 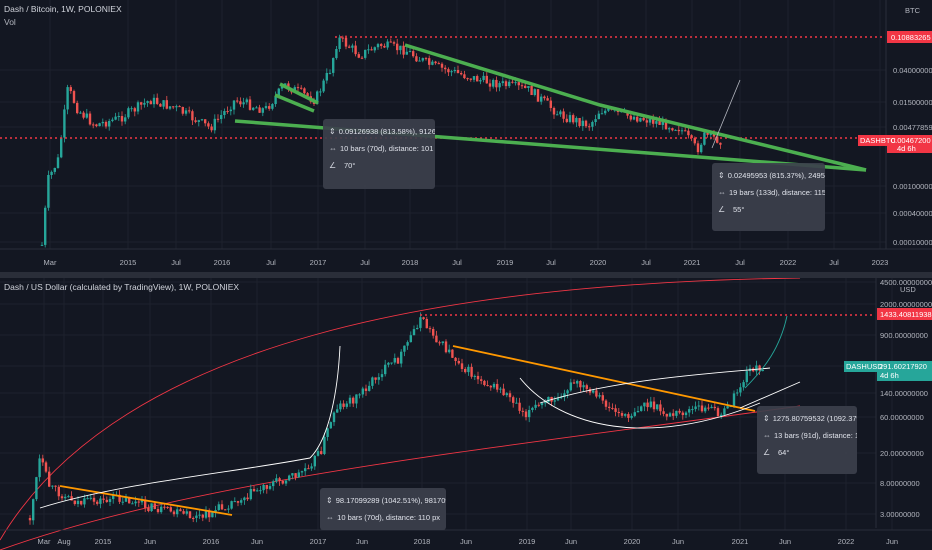 What do you see at coordinates (912, 186) in the screenshot?
I see `top-price-level: 0.00100000` at bounding box center [912, 186].